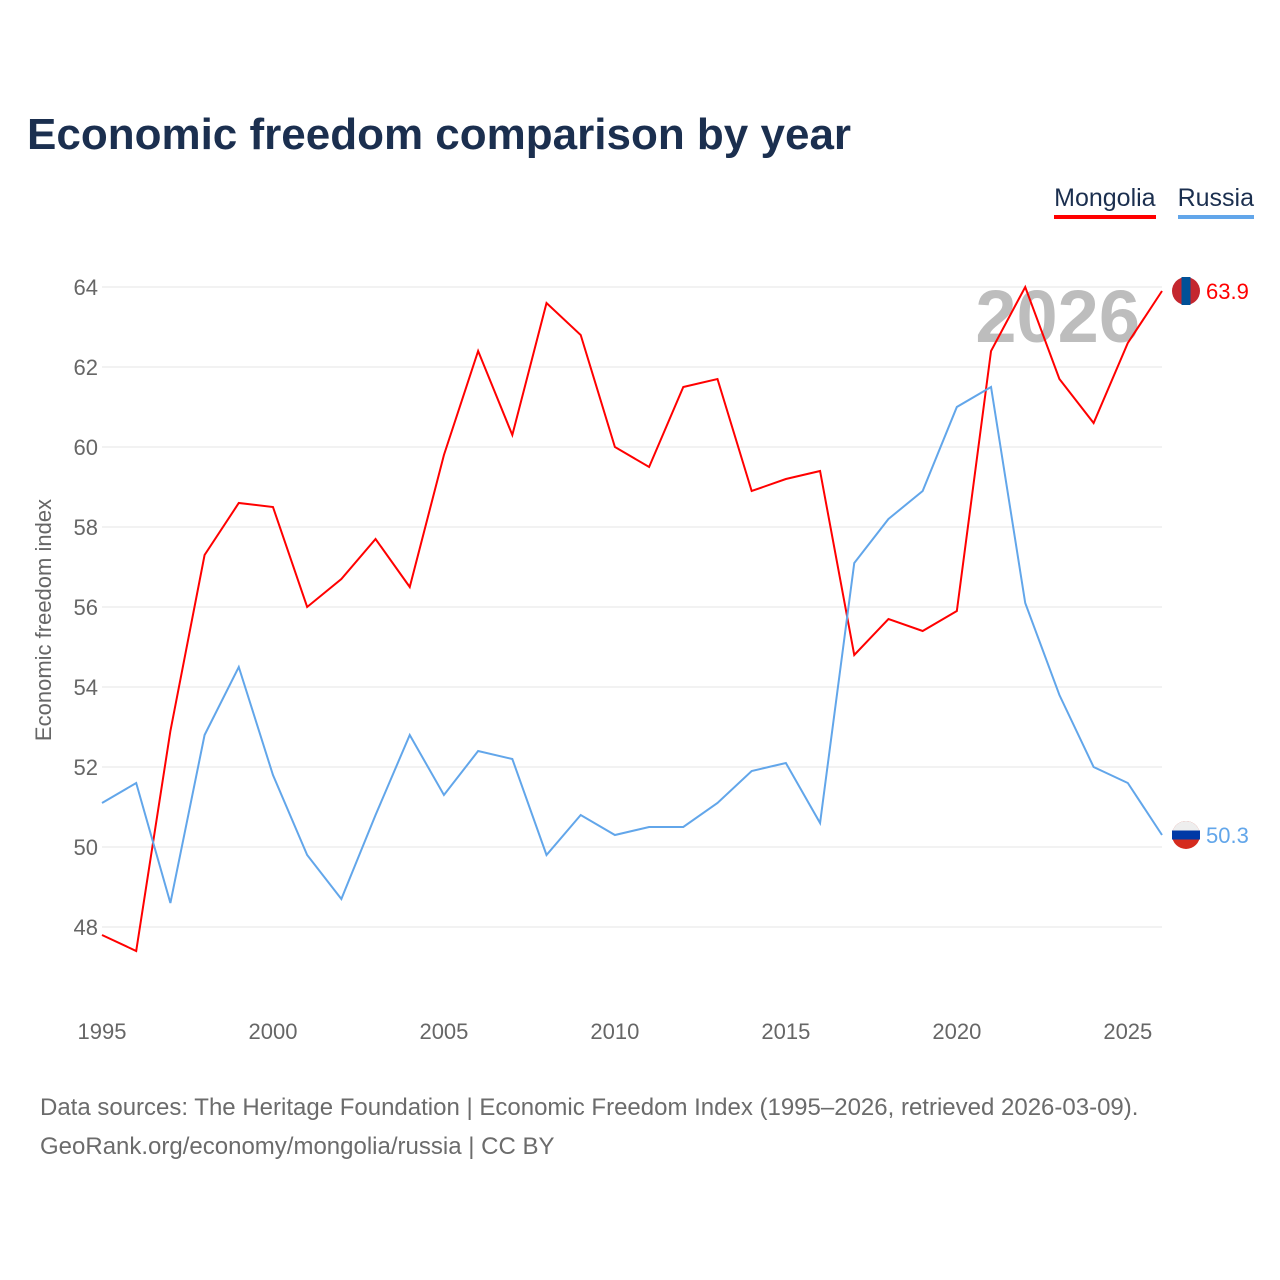 This screenshot has width=1280, height=1280. What do you see at coordinates (86, 607) in the screenshot?
I see `y-tick-label: 56` at bounding box center [86, 607].